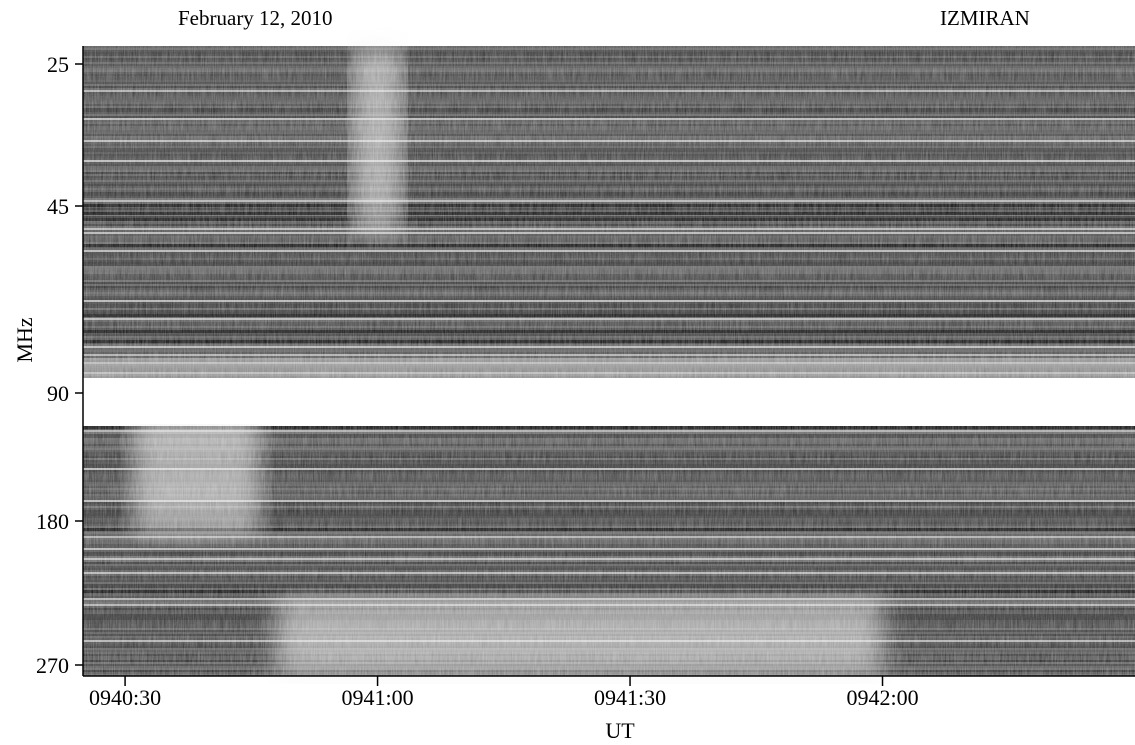 This screenshot has width=1135, height=745. What do you see at coordinates (24, 339) in the screenshot?
I see `y-axis-title: MHz` at bounding box center [24, 339].